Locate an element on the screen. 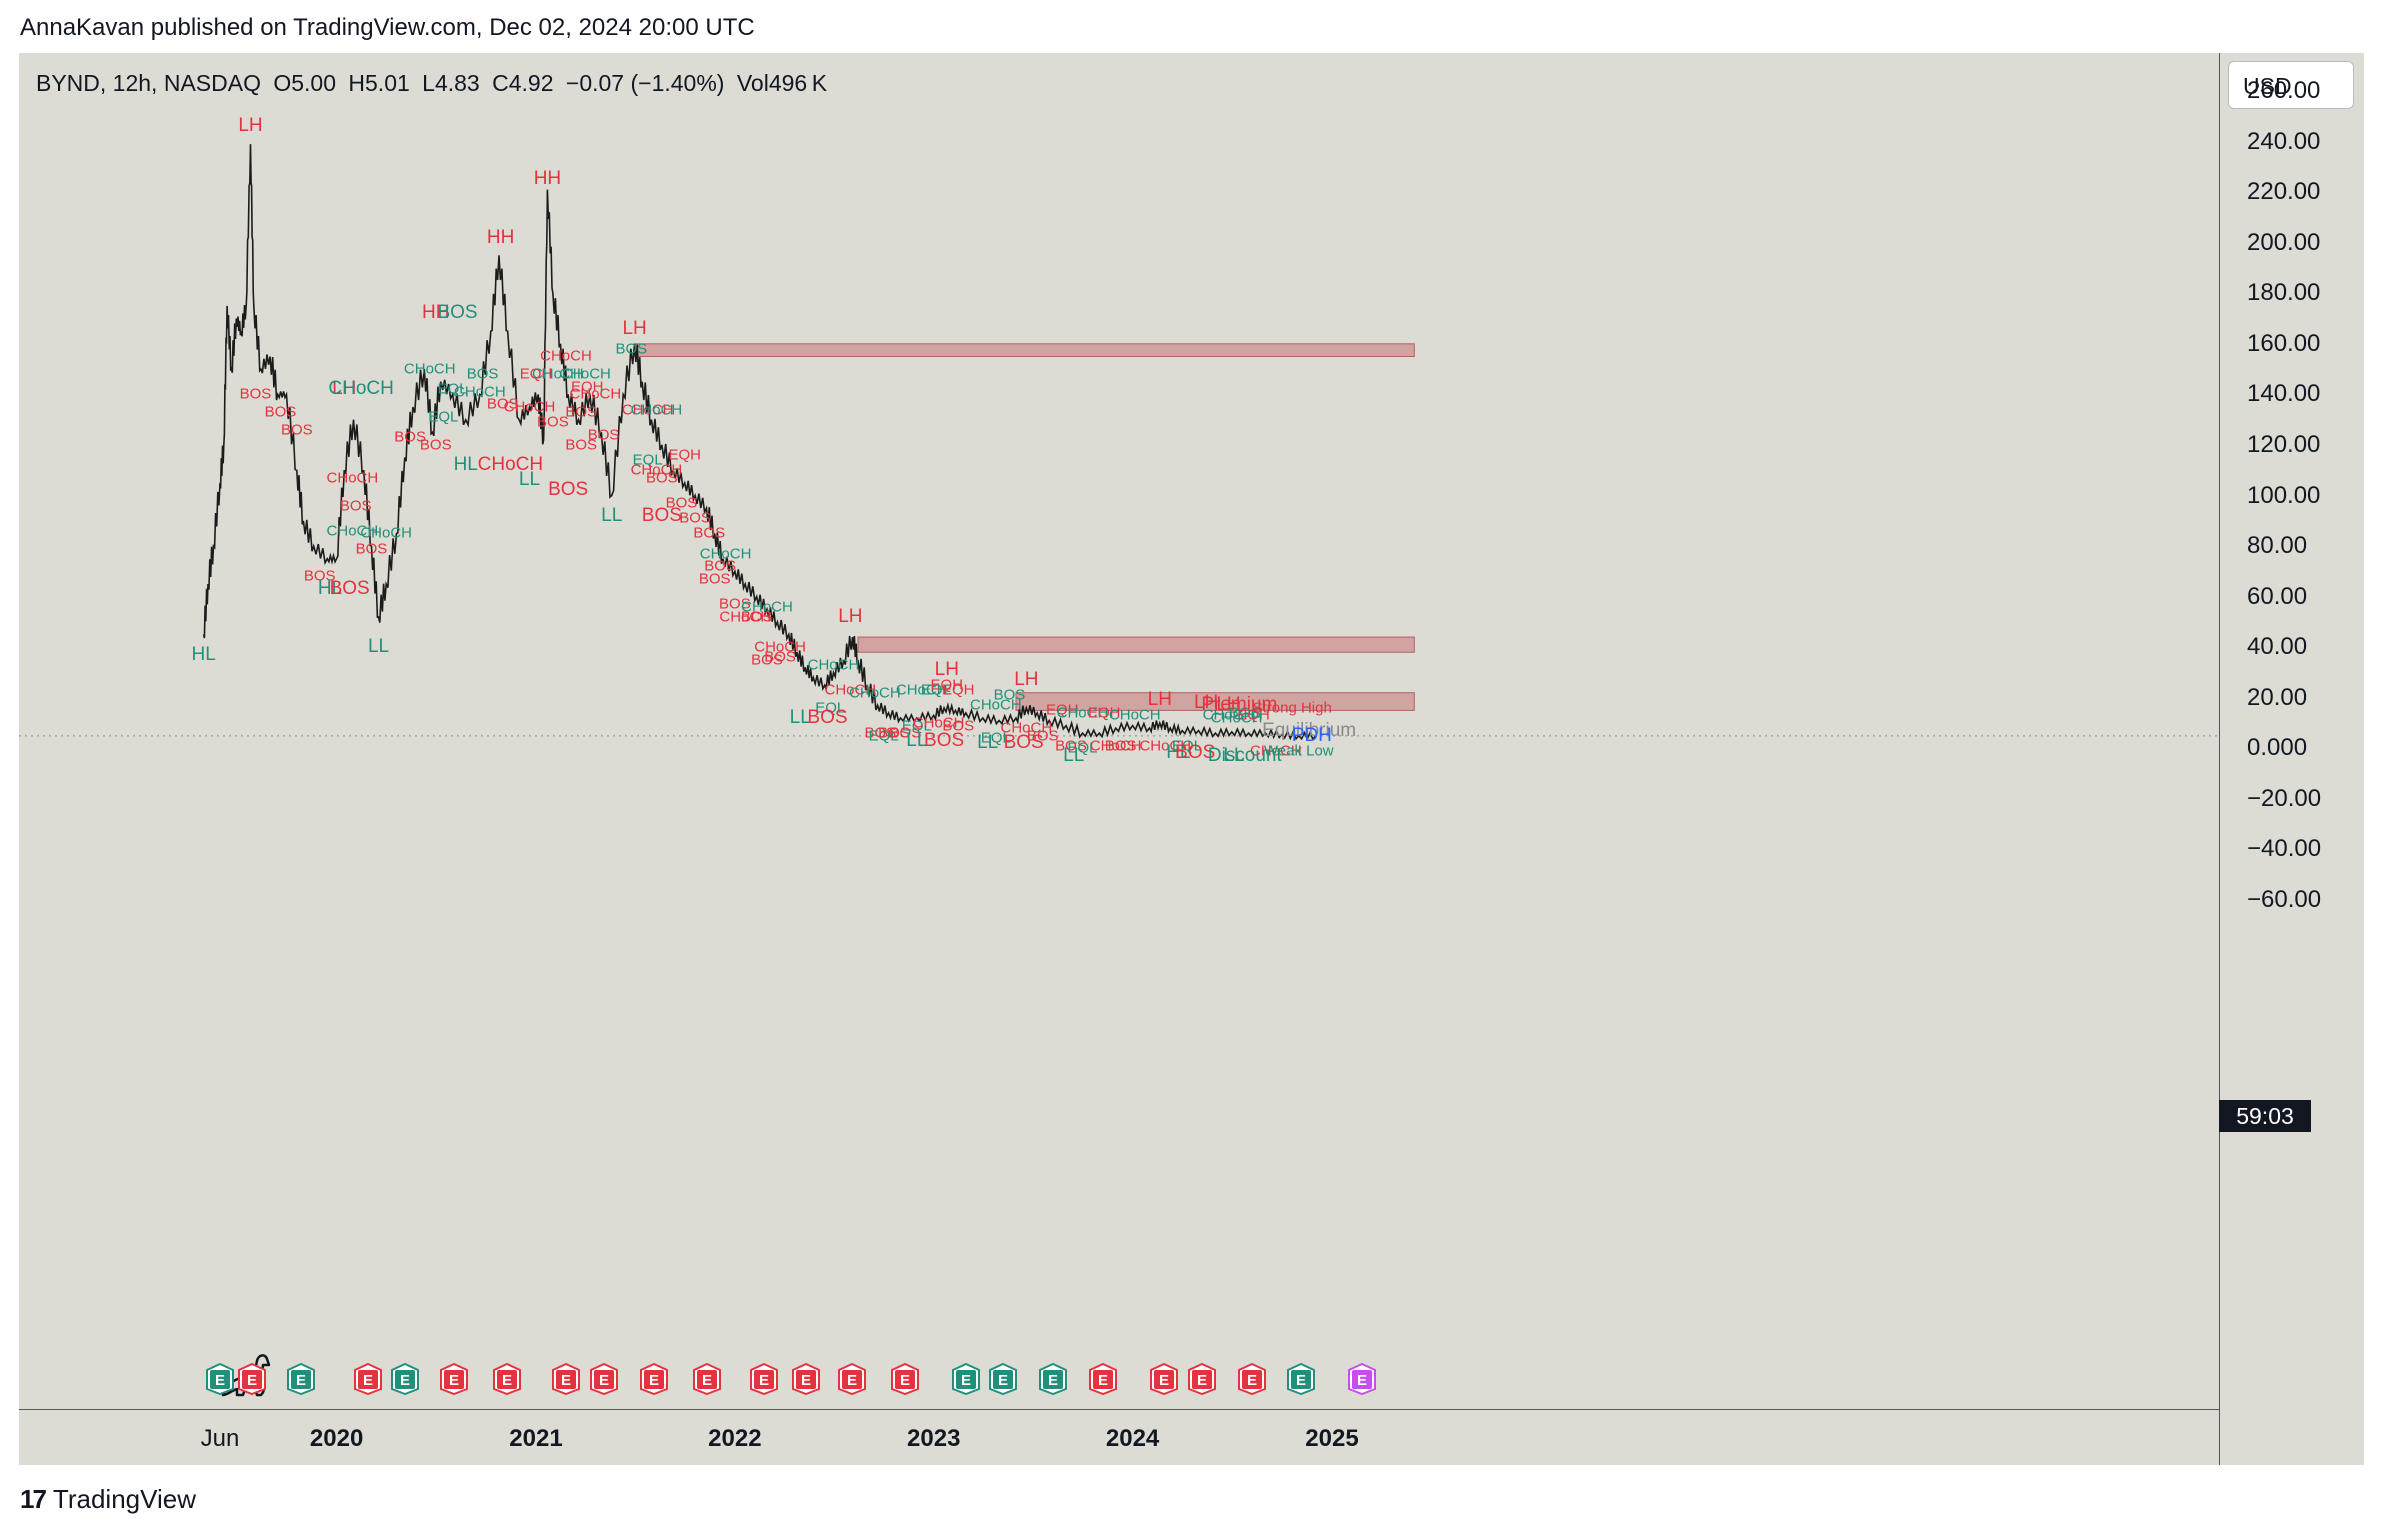 This screenshot has width=2382, height=1534. high-value: H5.01 is located at coordinates (379, 83).